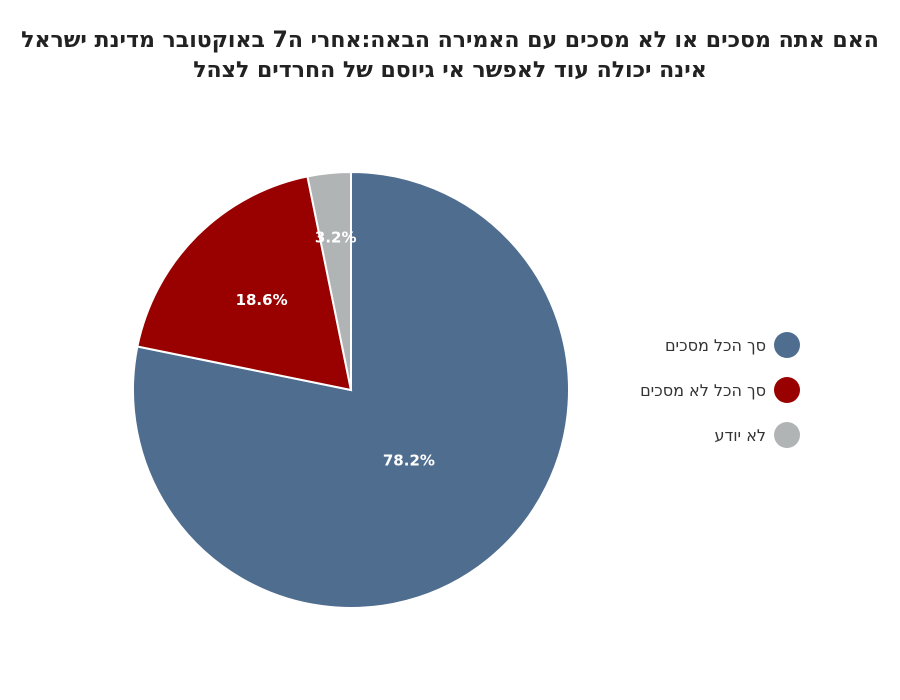 This screenshot has height=700, width=900. What do you see at coordinates (329, 280) in the screenshot?
I see `pie-slice-dont-know` at bounding box center [329, 280].